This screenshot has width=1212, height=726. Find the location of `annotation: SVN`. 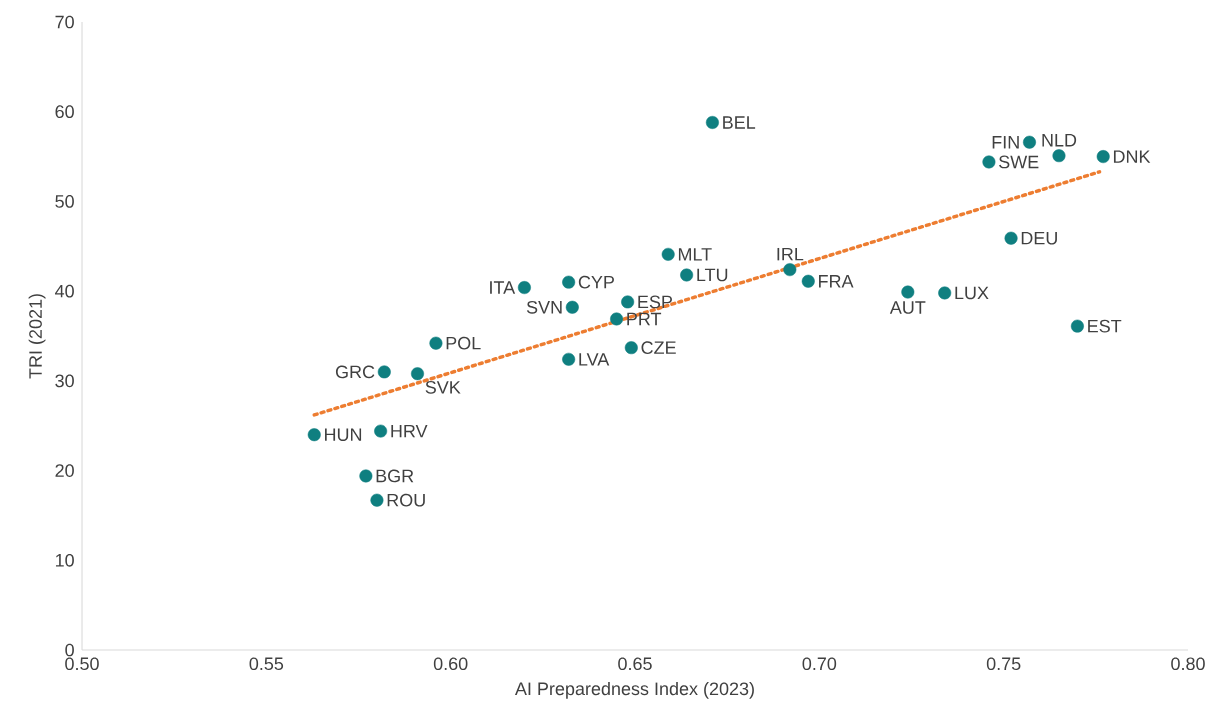

annotation: SVN is located at coordinates (544, 307).